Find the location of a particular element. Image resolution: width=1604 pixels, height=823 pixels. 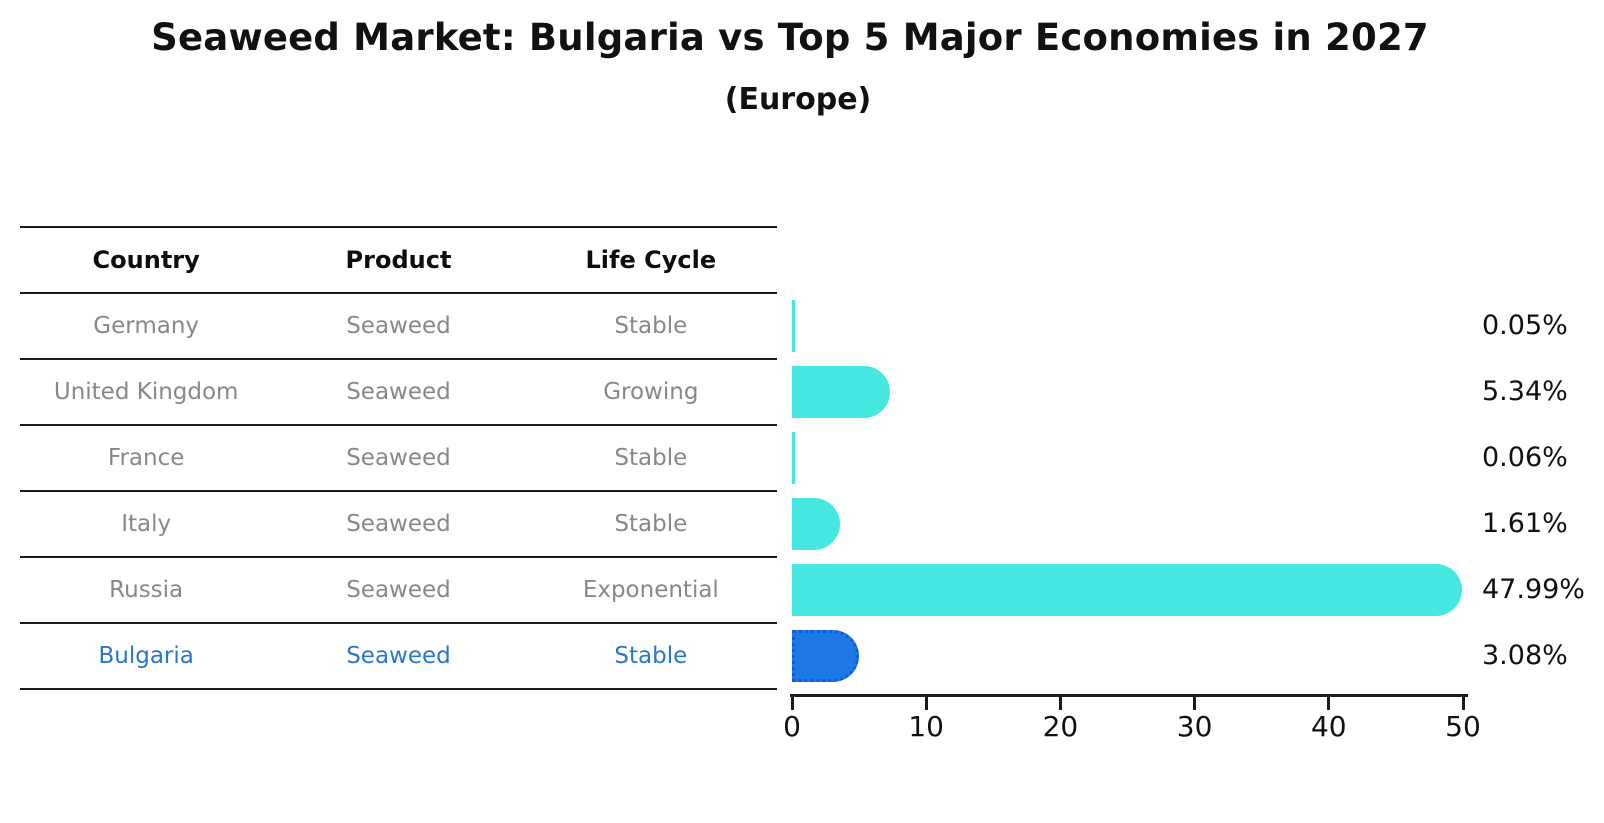

column-header-life-cycle: Life Cycle is located at coordinates (651, 260).